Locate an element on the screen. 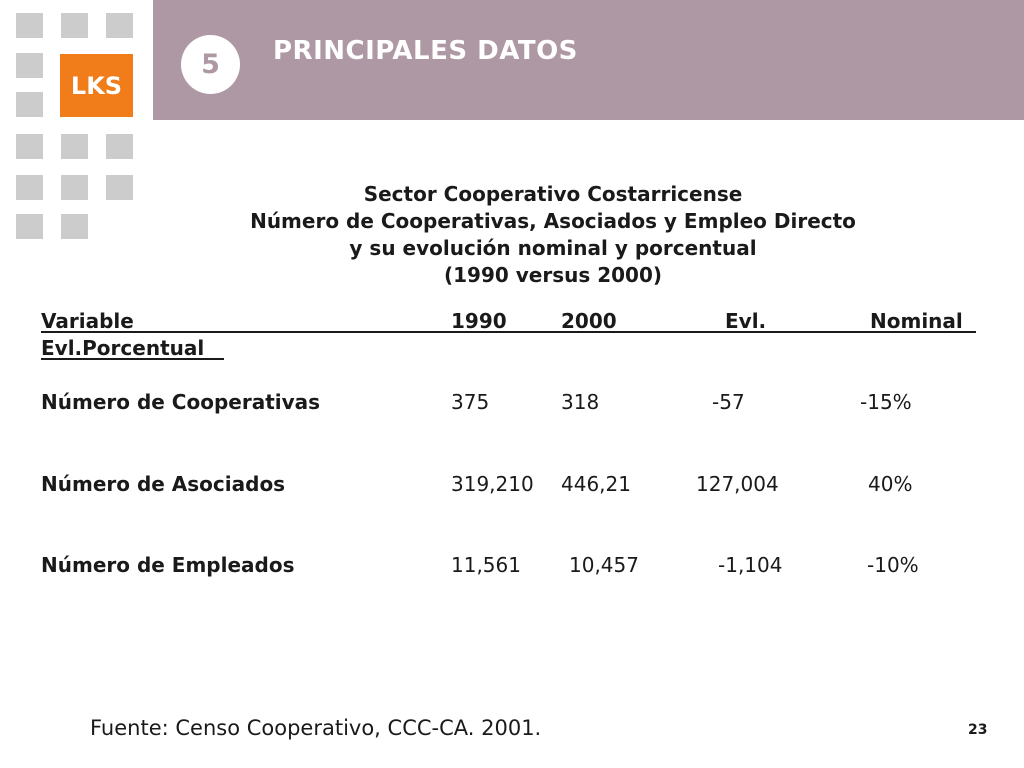 The height and width of the screenshot is (768, 1024). page-number: 23 is located at coordinates (978, 730).